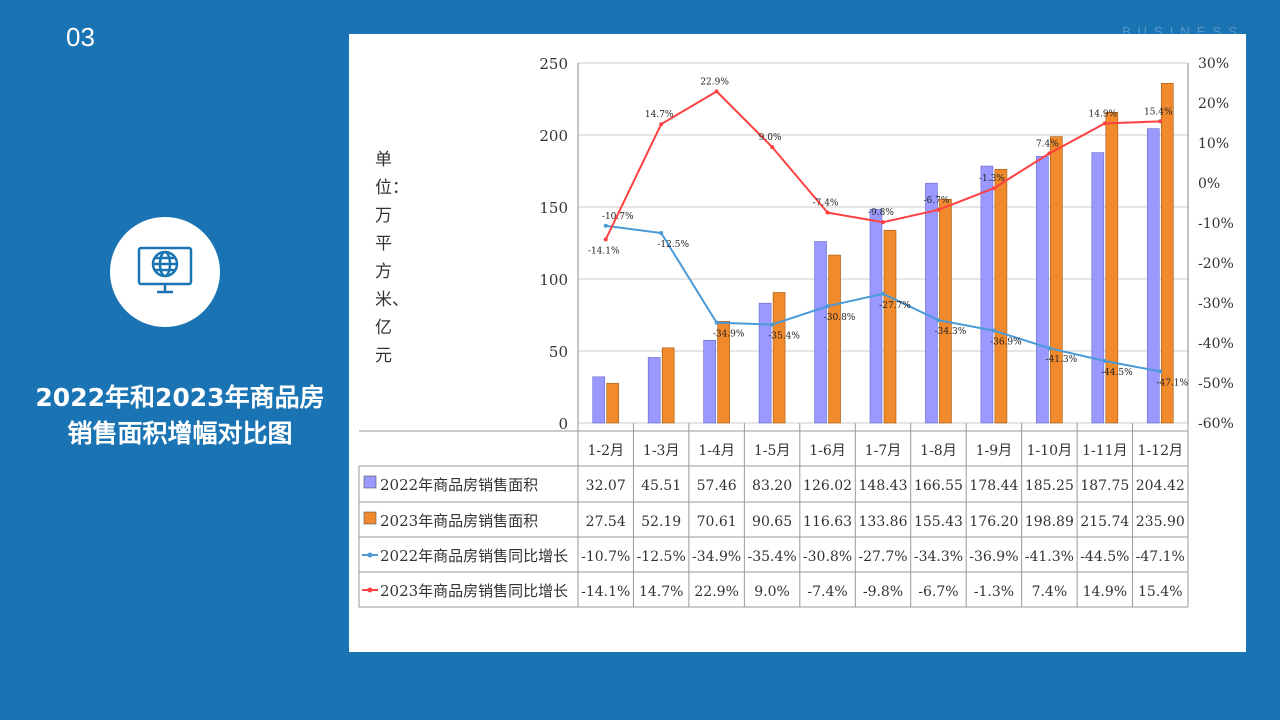 The height and width of the screenshot is (720, 1280). What do you see at coordinates (1216, 304) in the screenshot?
I see `y2-tick-label: -30%` at bounding box center [1216, 304].